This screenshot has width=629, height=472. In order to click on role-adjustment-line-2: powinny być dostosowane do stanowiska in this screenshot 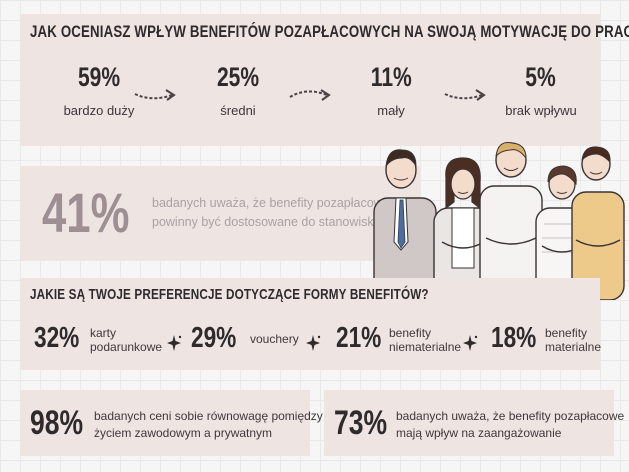, I will do `click(266, 222)`.